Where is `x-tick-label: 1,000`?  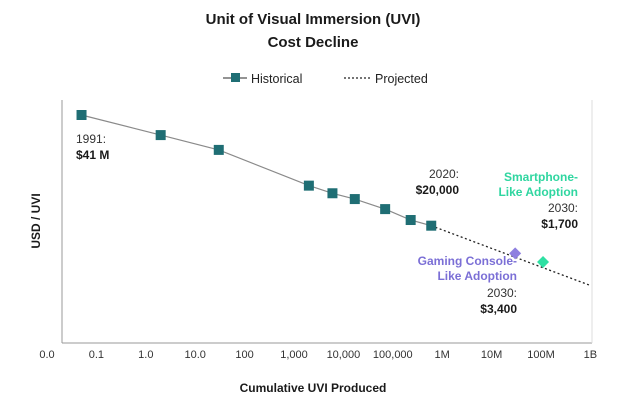 x-tick-label: 1,000 is located at coordinates (294, 355).